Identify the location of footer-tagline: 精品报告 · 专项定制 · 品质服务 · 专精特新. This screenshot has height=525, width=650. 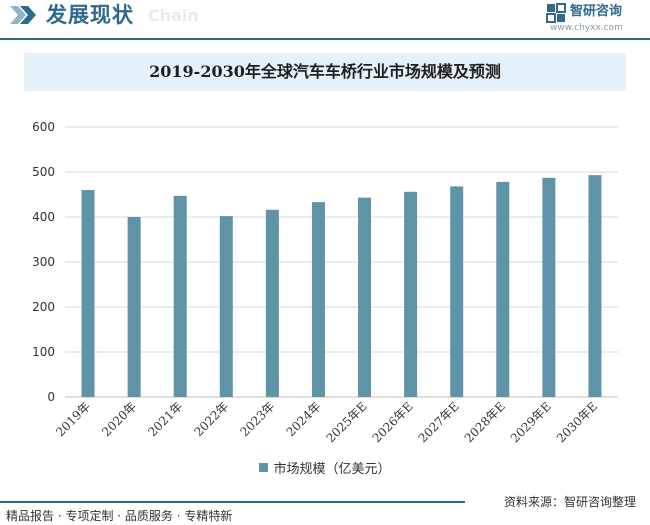
(119, 516).